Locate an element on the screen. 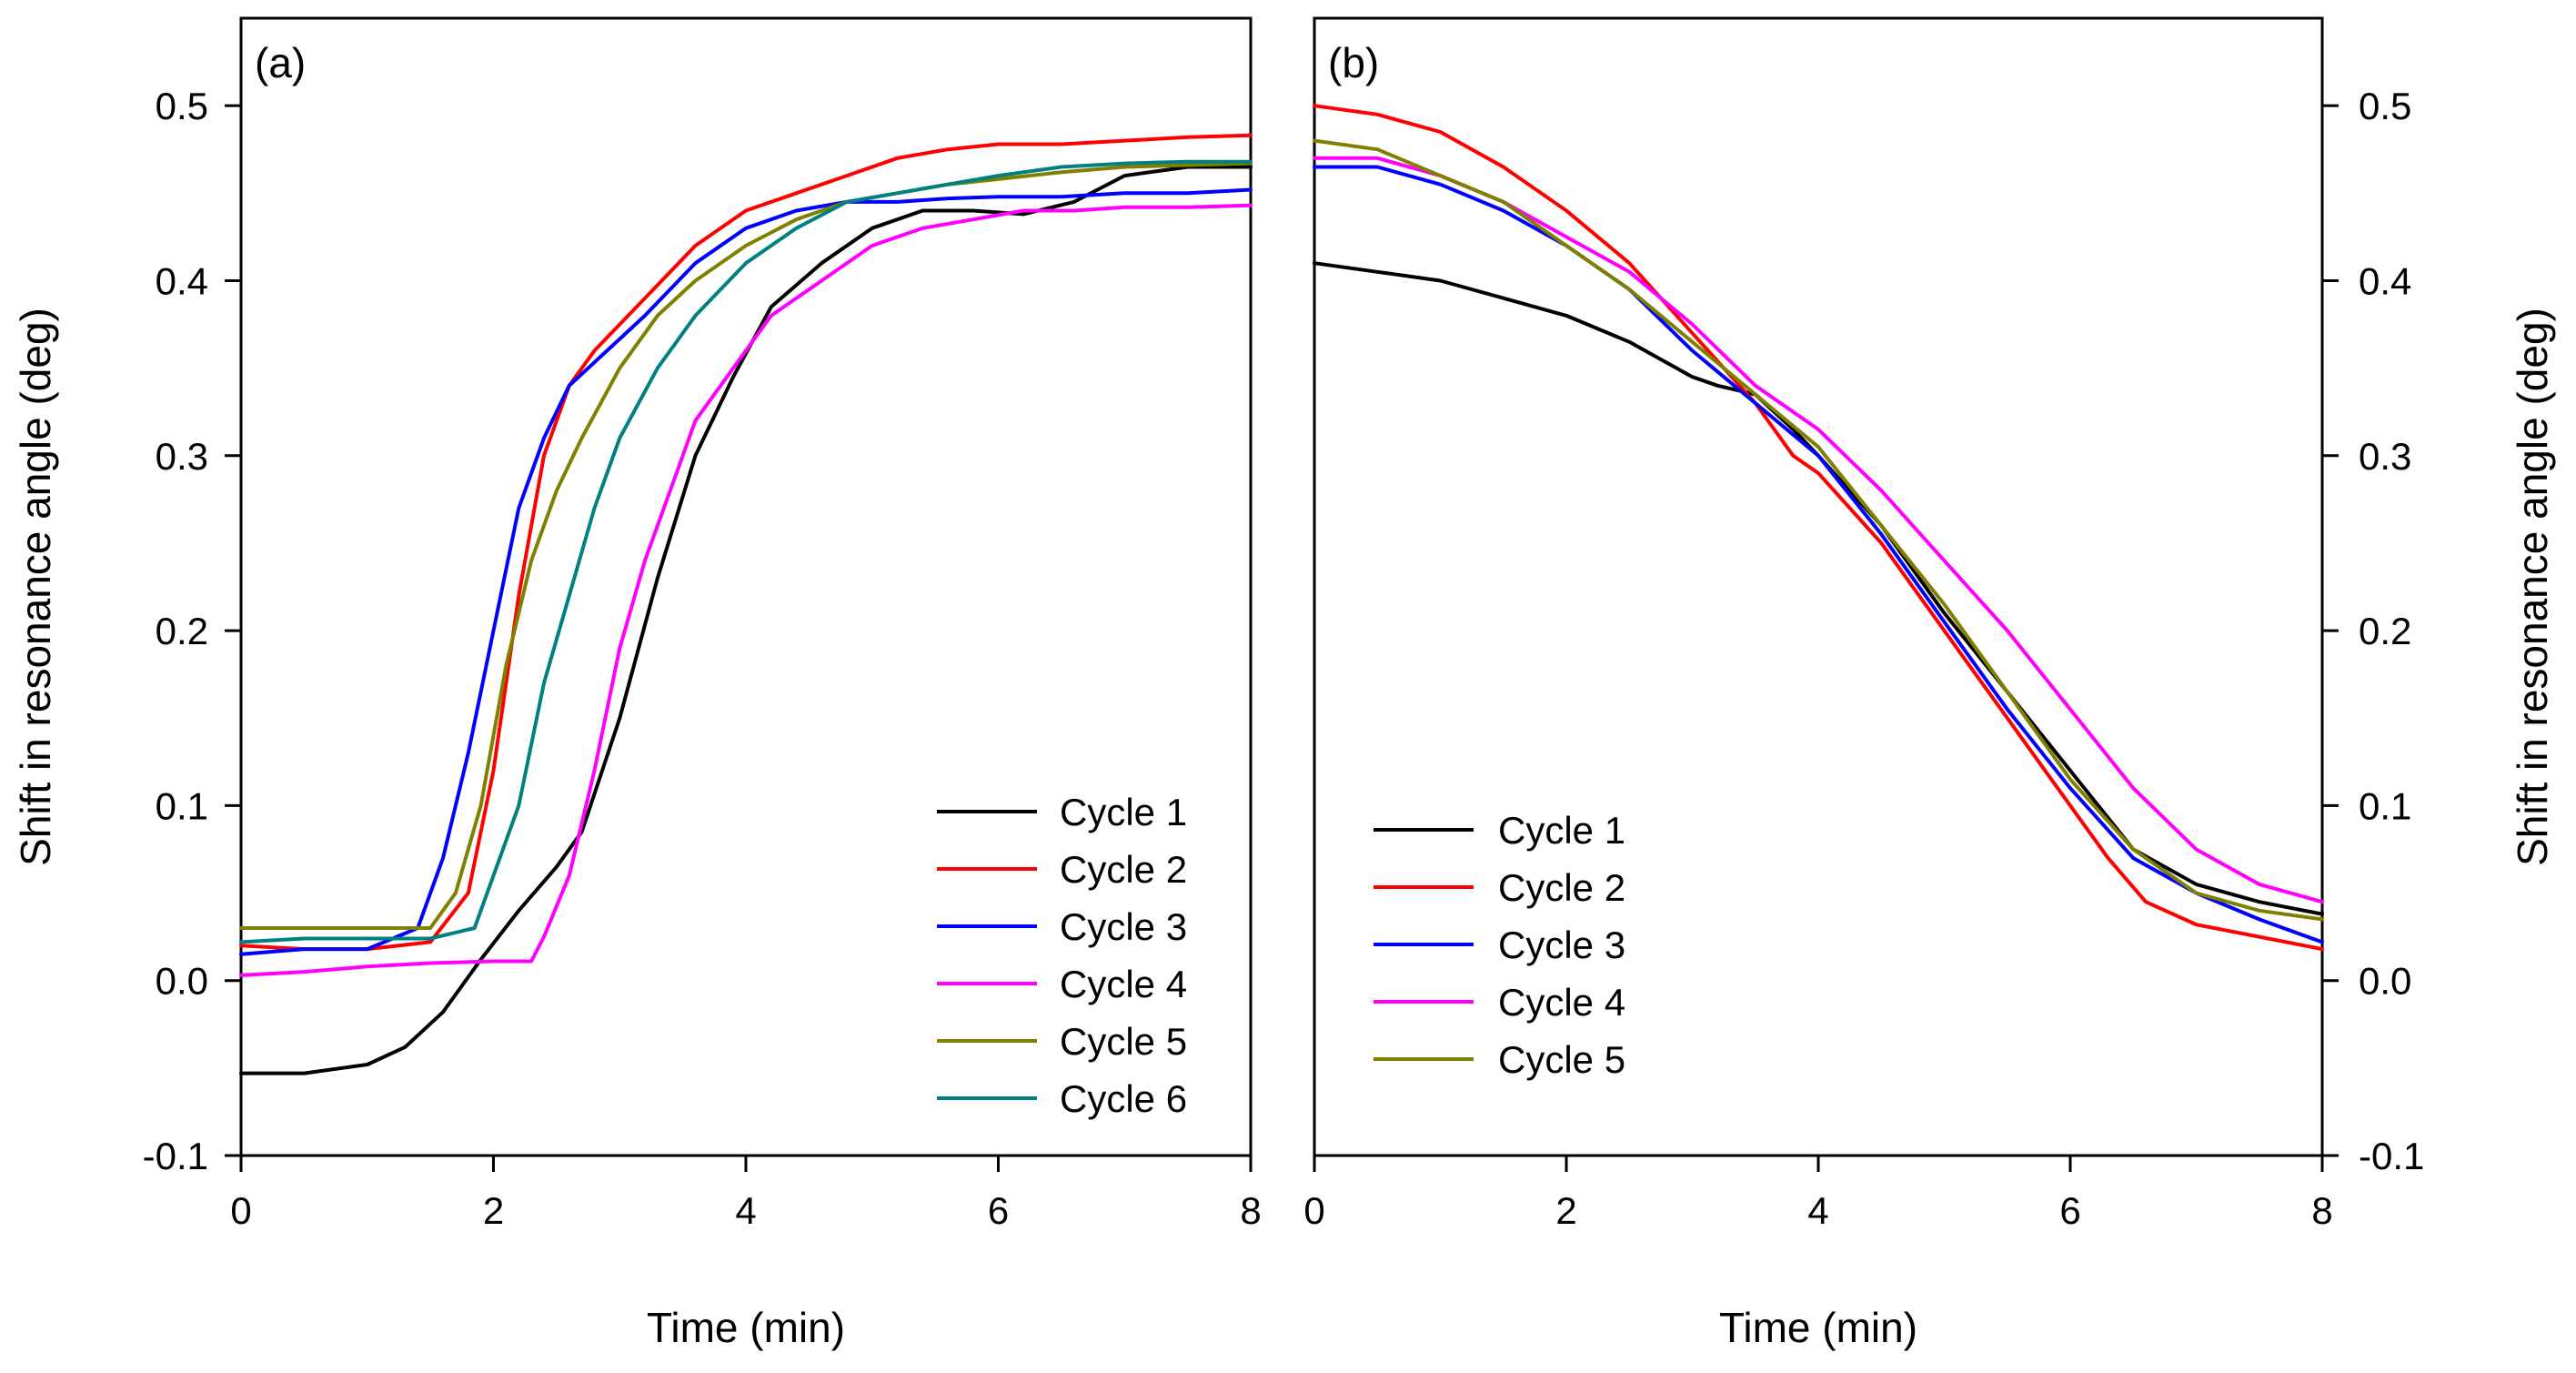  legend-label: Cycle 6 is located at coordinates (1123, 1098).